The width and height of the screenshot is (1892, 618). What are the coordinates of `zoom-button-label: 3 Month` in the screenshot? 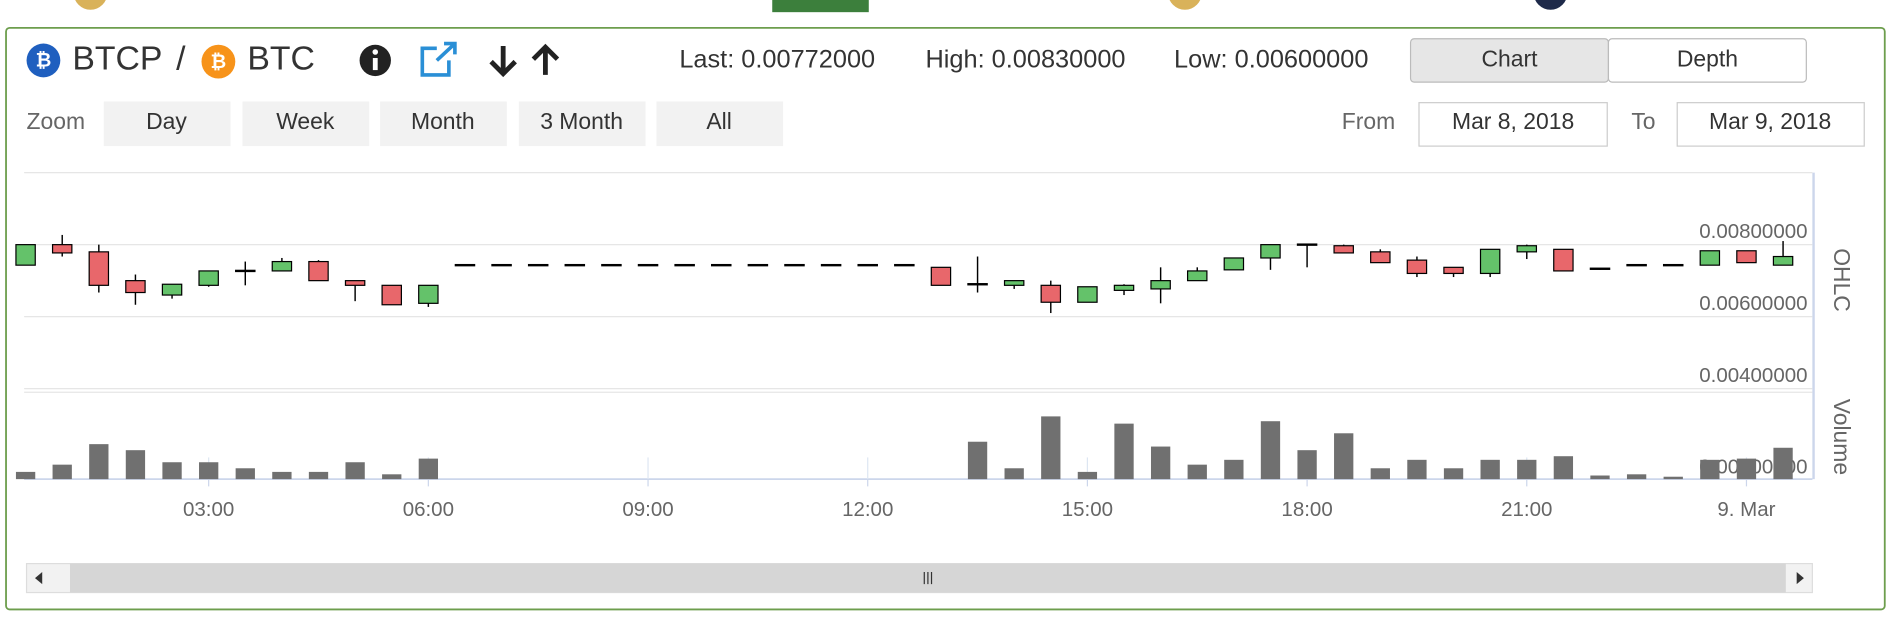 It's located at (581, 121).